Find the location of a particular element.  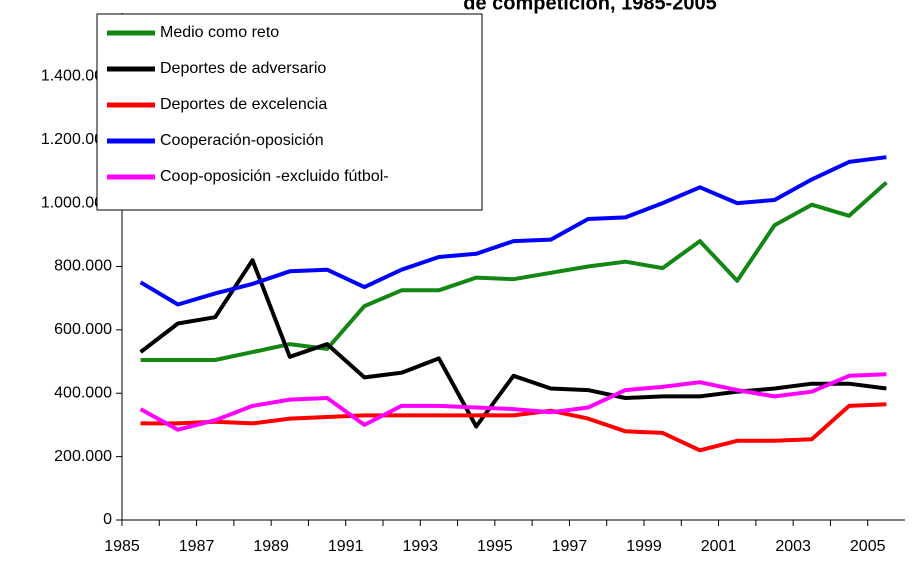

legend-label: Medio como reto is located at coordinates (219, 32).